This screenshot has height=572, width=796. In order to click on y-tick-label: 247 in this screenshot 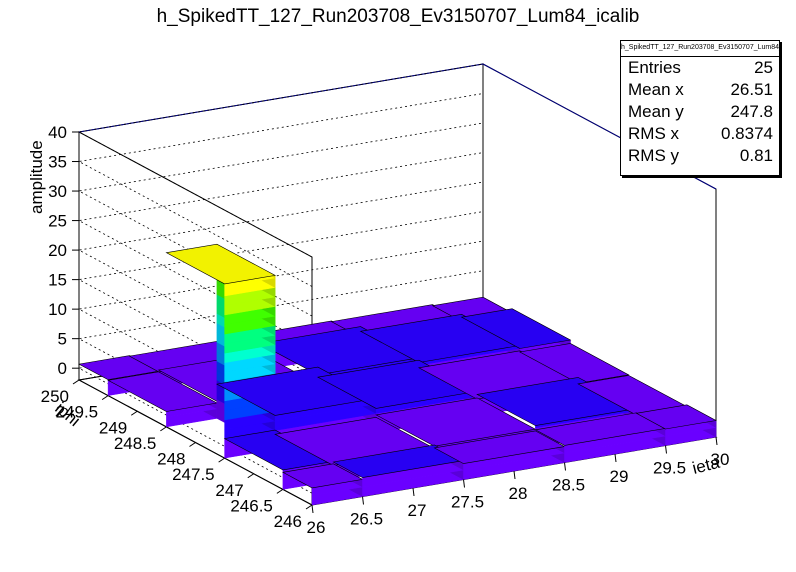, I will do `click(229, 490)`.